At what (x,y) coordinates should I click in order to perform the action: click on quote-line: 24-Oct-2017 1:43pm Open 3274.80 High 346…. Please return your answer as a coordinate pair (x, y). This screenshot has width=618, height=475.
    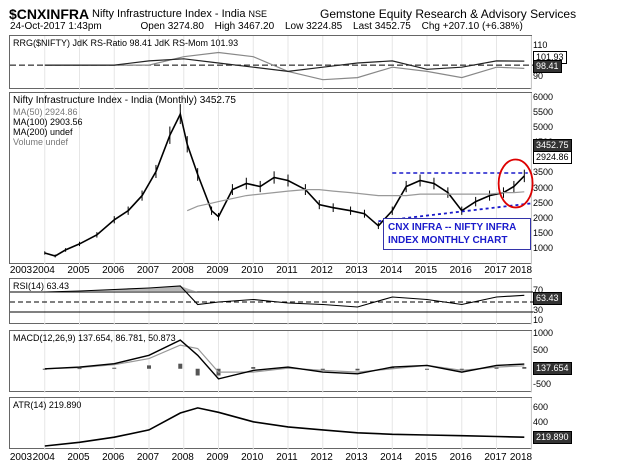
    Looking at the image, I should click on (310, 26).